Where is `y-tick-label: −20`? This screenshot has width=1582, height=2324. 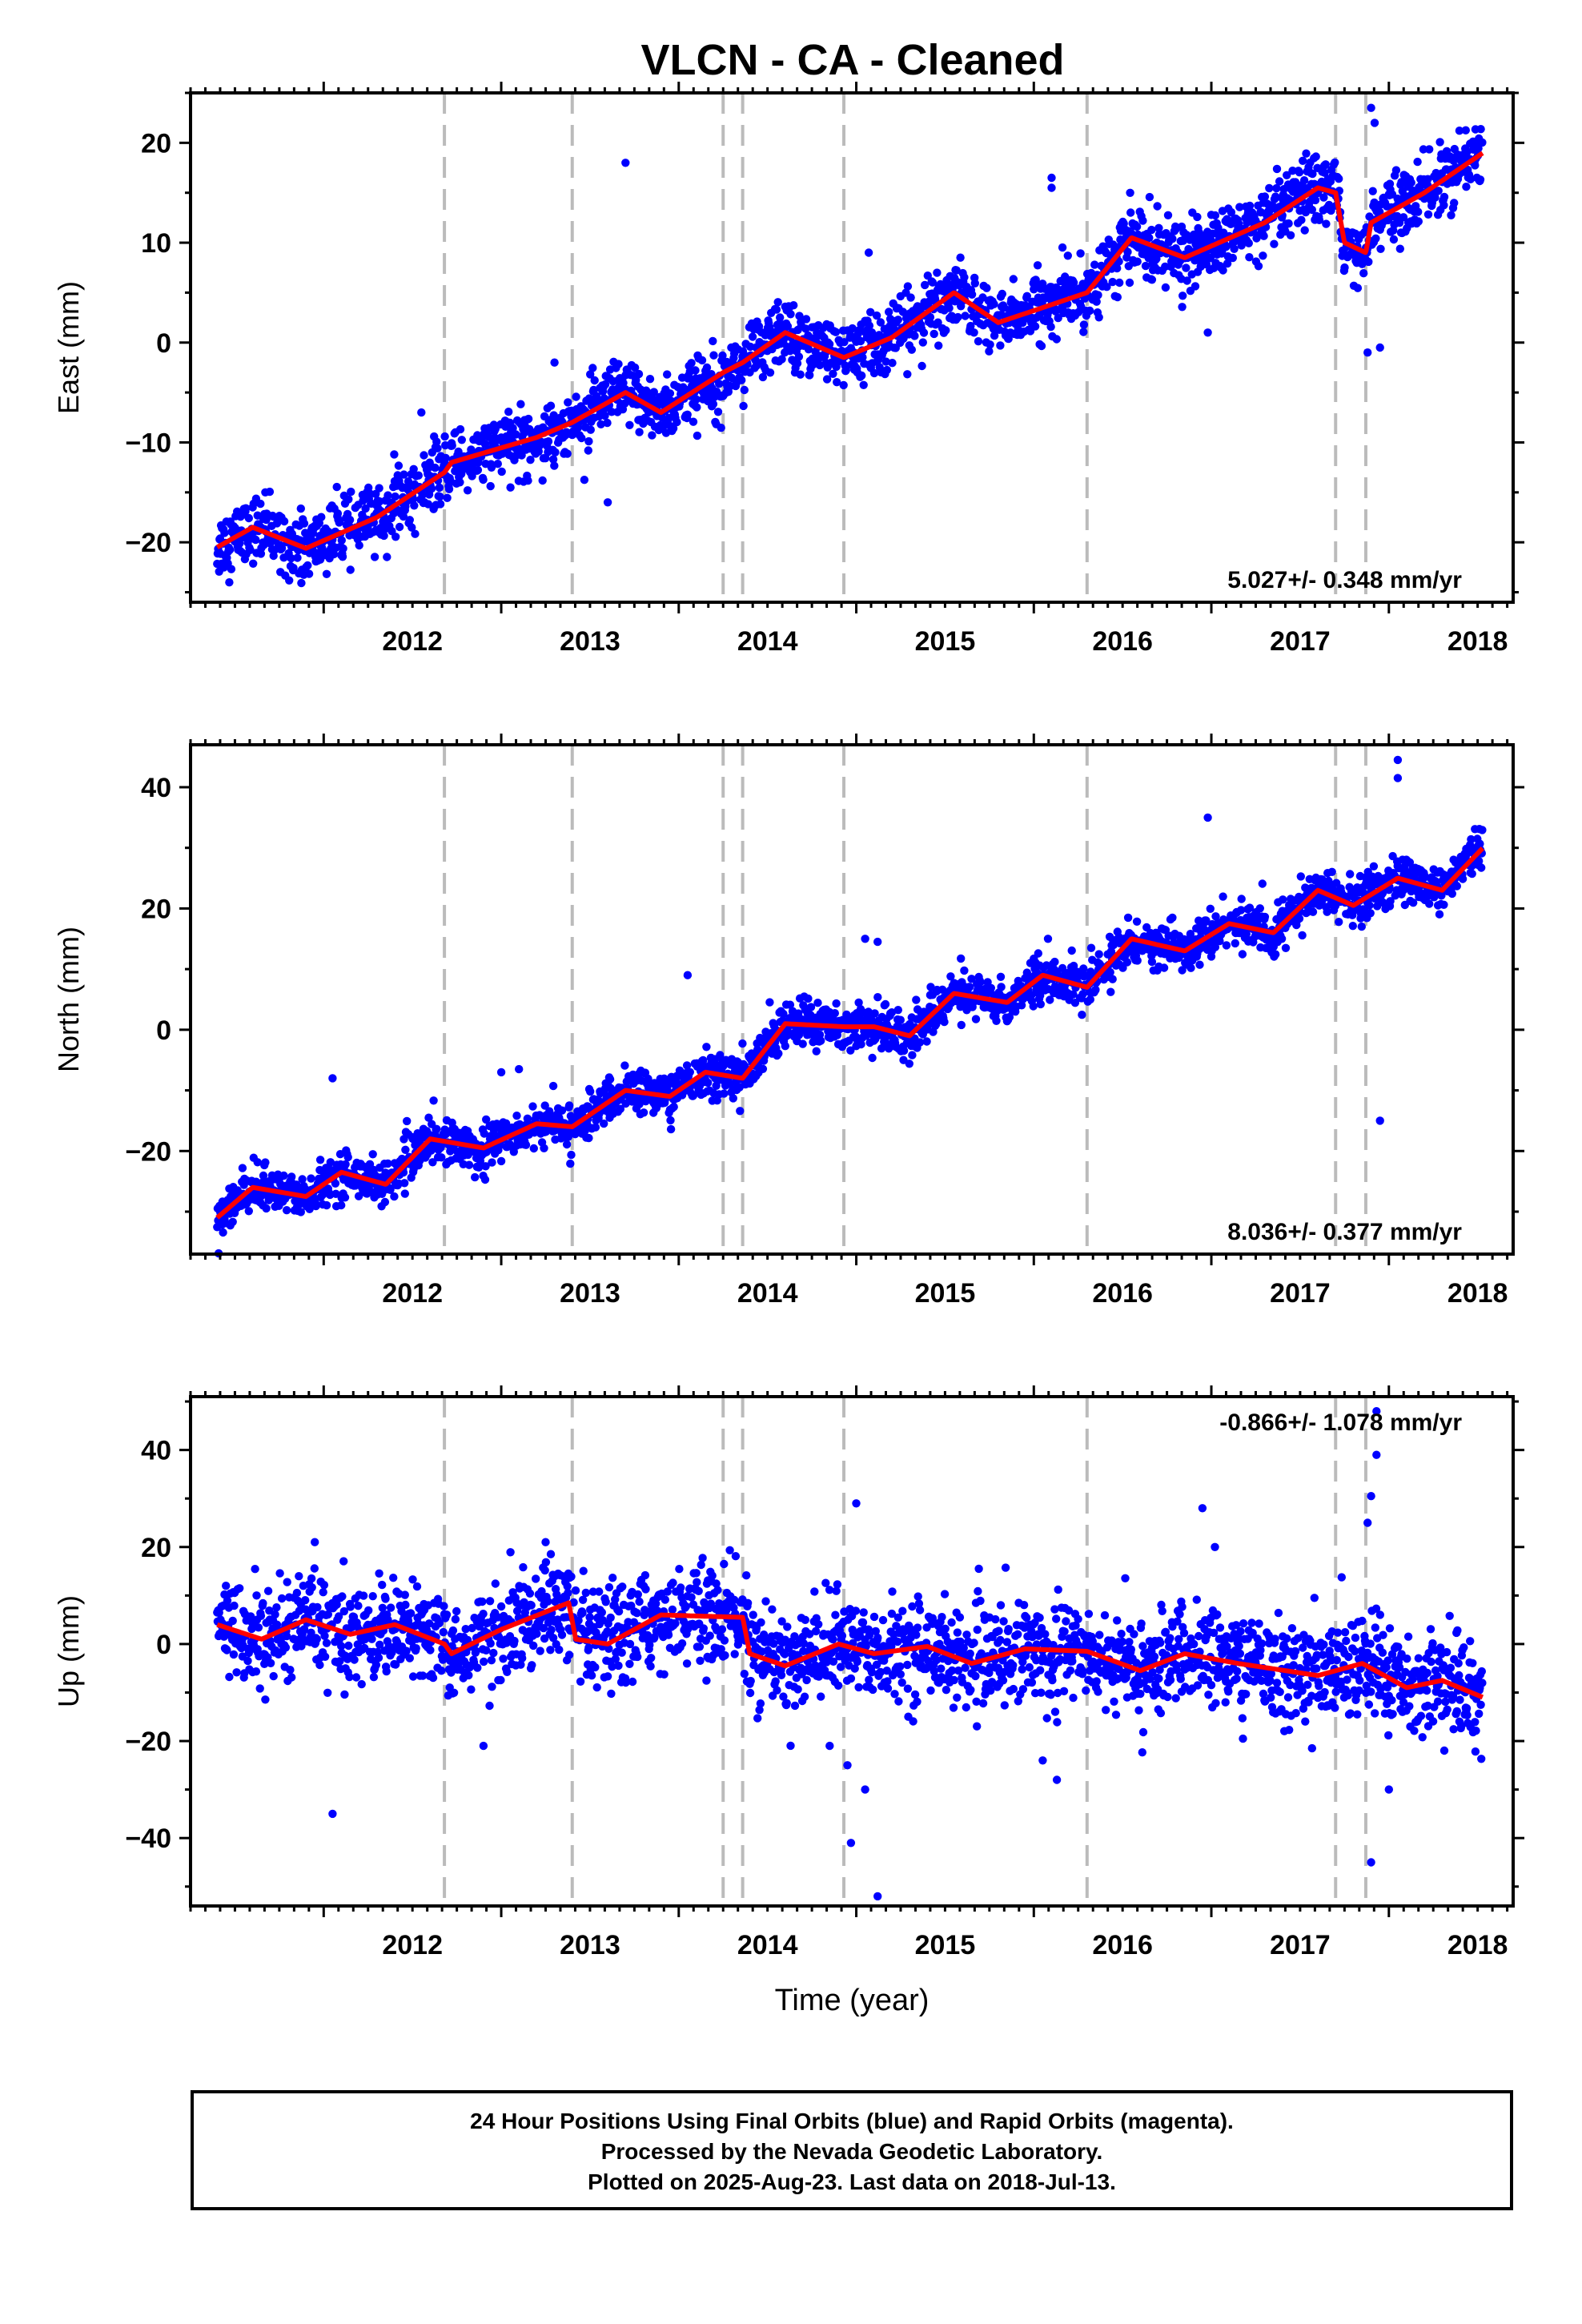
y-tick-label: −20 is located at coordinates (148, 543).